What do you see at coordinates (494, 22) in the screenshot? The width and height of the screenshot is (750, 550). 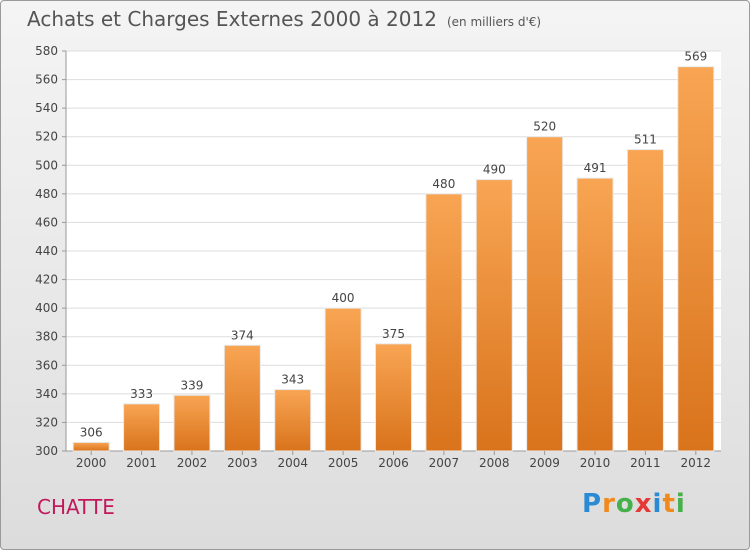 I see `chart-subtitle: (en milliers d'€)` at bounding box center [494, 22].